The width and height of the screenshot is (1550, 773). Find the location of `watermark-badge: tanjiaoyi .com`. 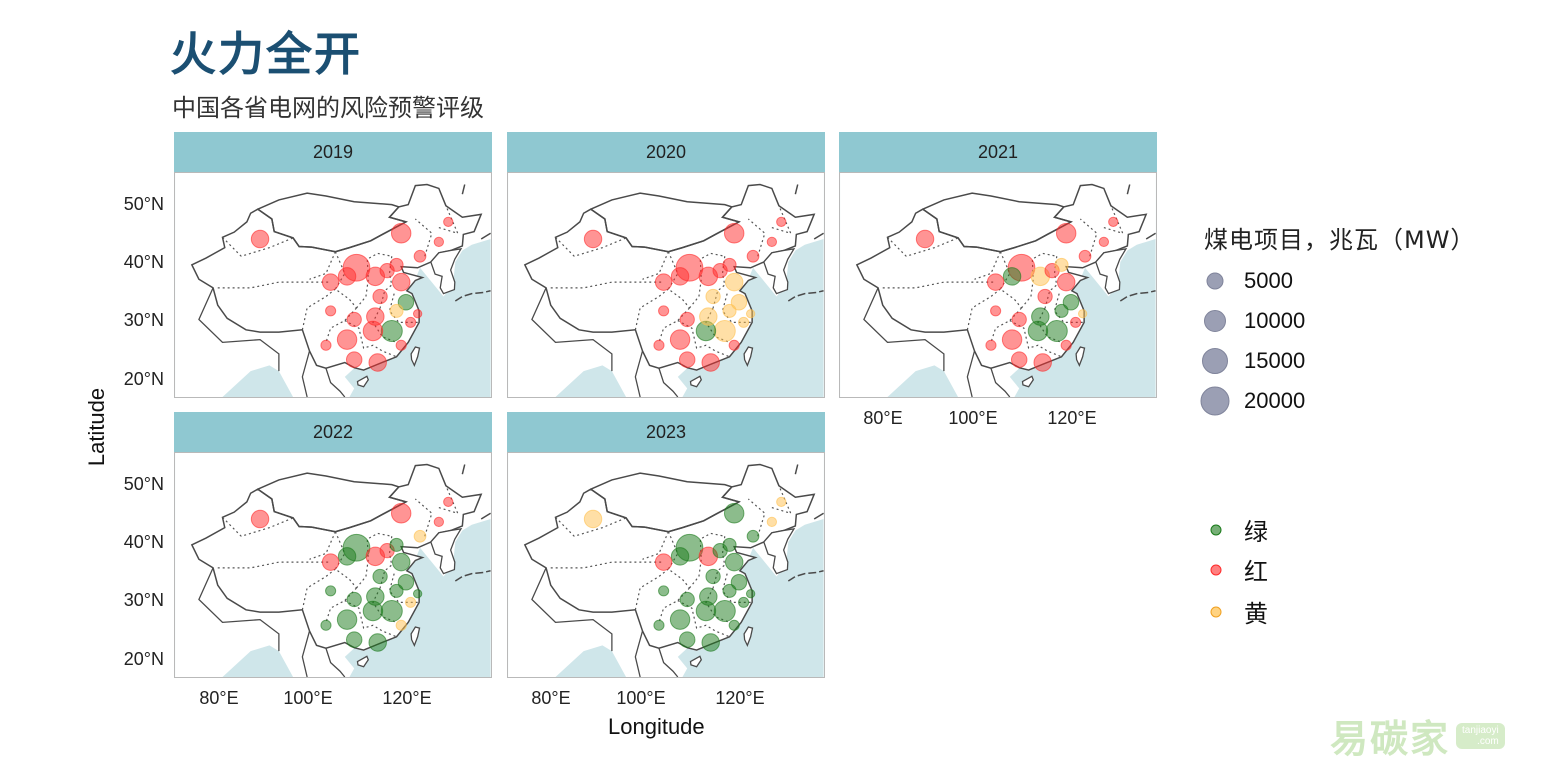

watermark-badge: tanjiaoyi .com is located at coordinates (1480, 735).